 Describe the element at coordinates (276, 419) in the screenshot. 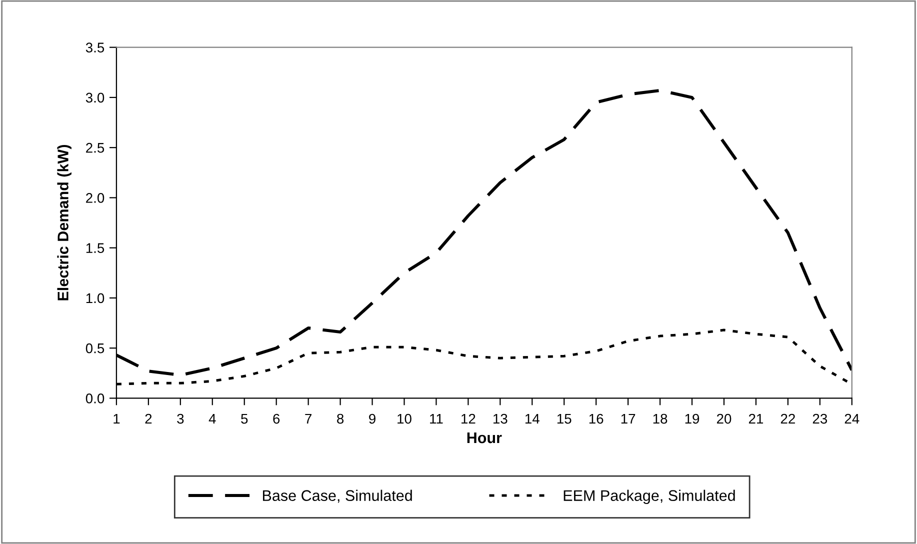

I see `x-tick-label: 6` at that location.